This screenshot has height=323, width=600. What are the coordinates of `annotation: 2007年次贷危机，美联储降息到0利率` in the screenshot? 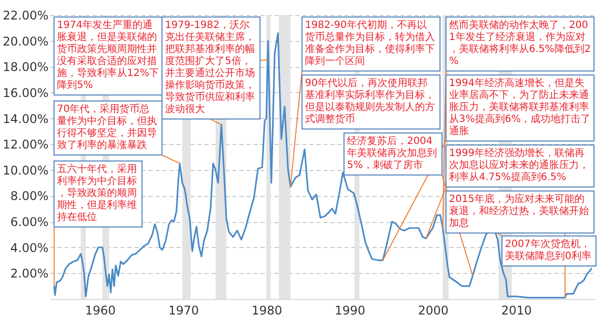 It's located at (548, 250).